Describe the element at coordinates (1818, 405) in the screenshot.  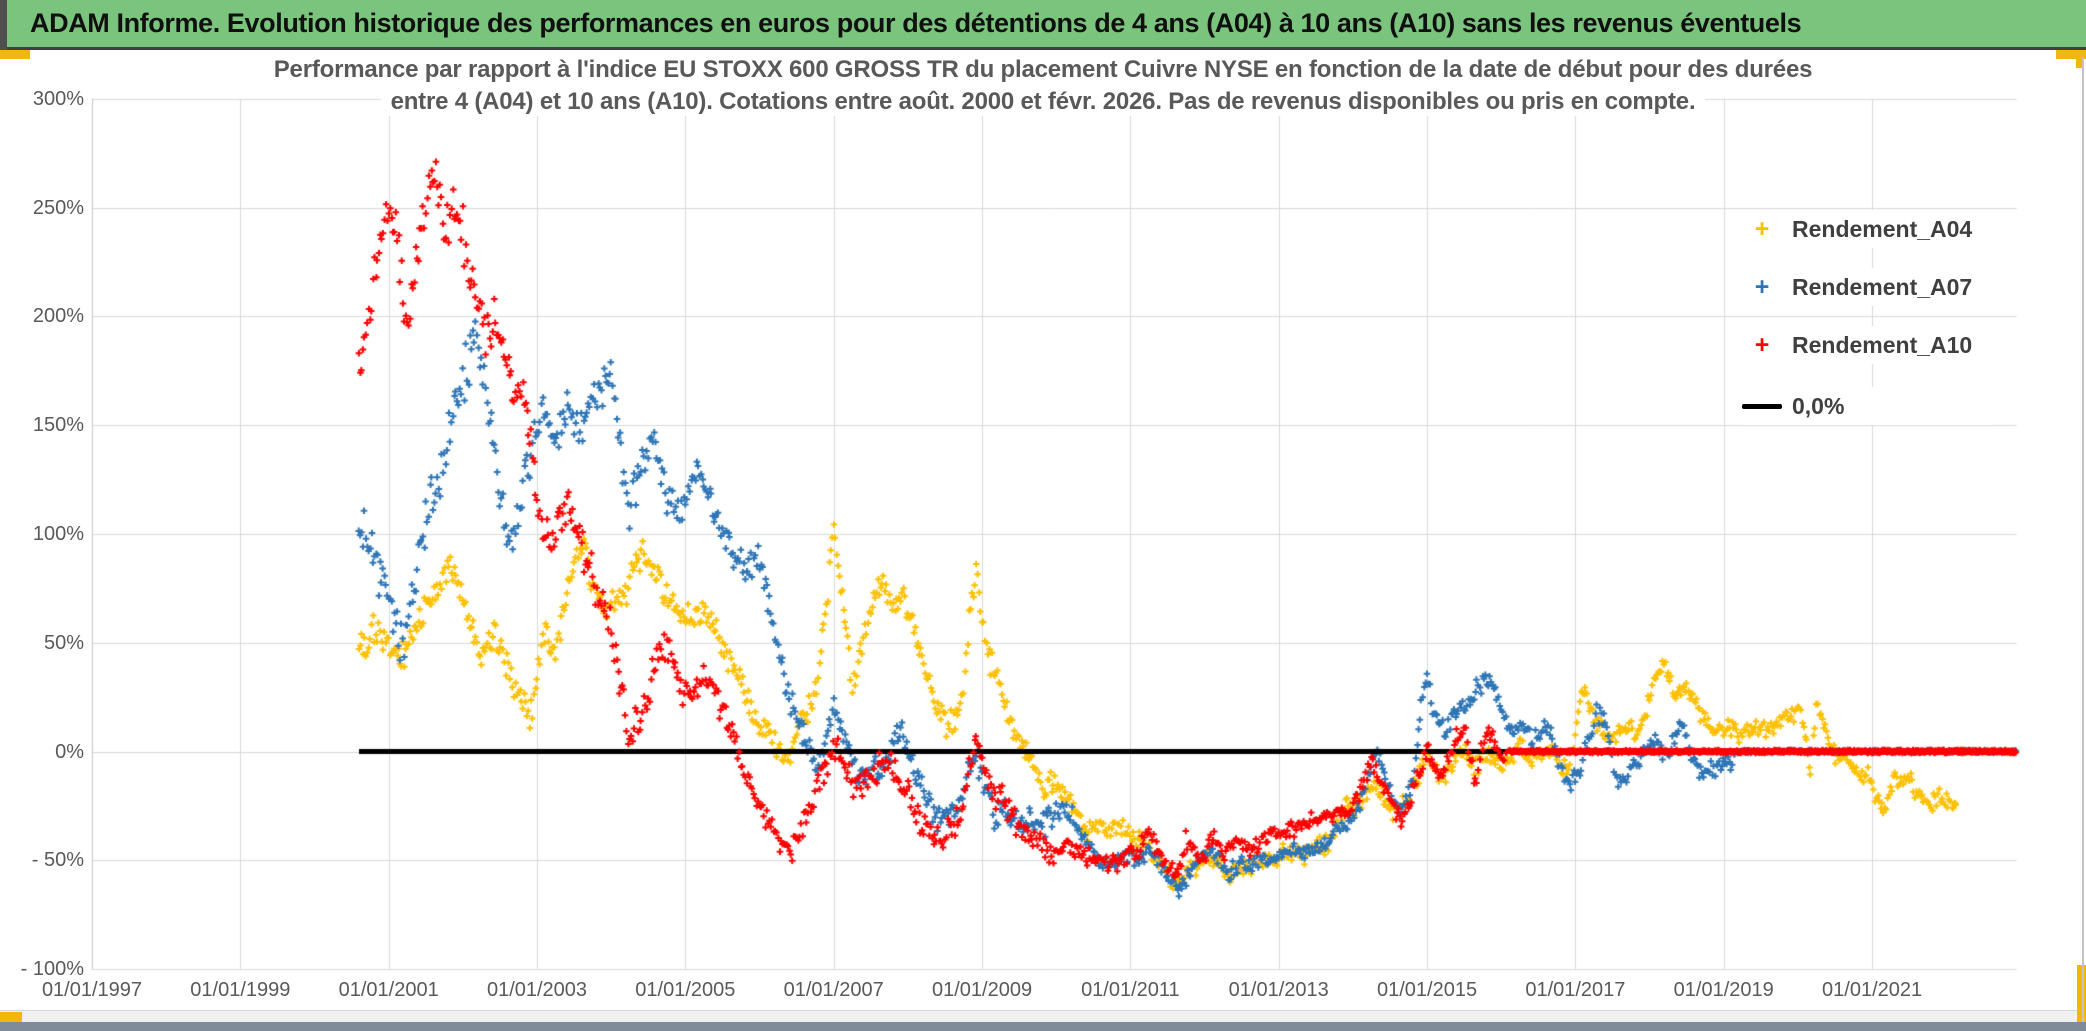
I see `legend-label: 0,0%` at that location.